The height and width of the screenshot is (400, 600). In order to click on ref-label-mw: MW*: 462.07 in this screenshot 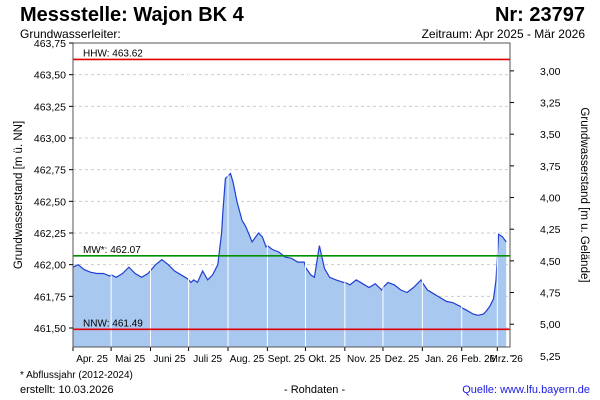, I will do `click(112, 250)`.